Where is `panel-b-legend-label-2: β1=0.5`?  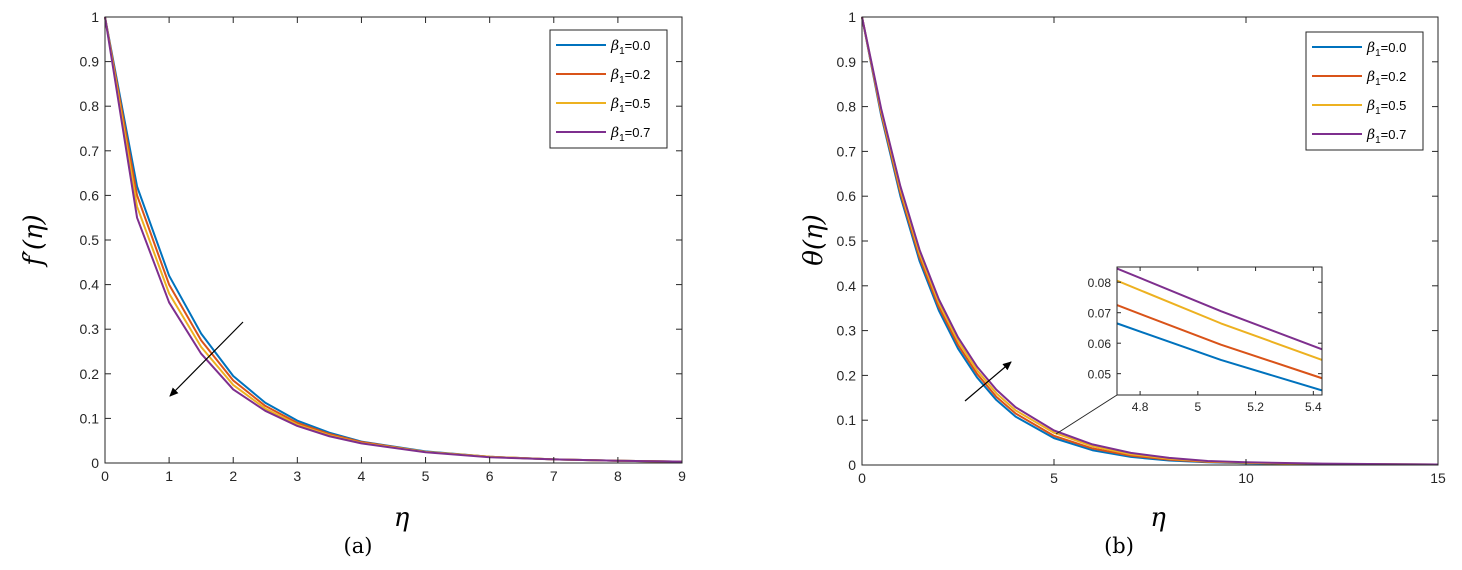
panel-b-legend-label-2: β1=0.5 is located at coordinates (1386, 107).